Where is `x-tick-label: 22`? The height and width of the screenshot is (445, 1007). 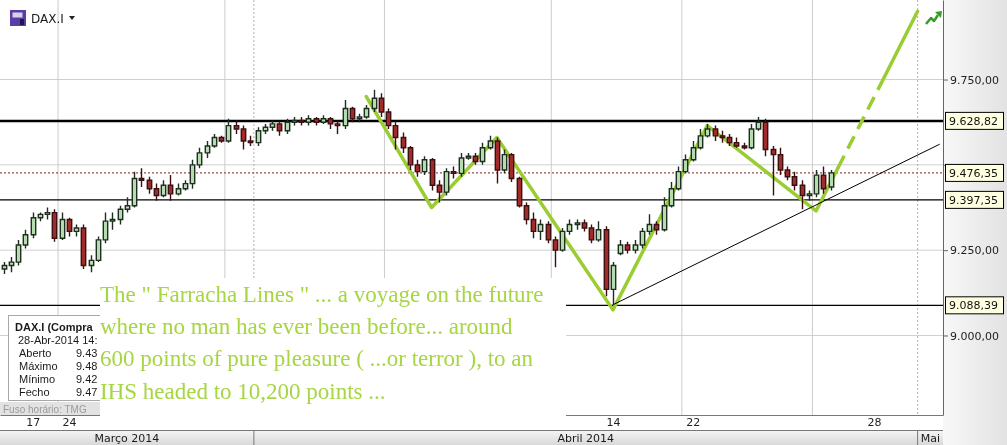
x-tick-label: 22 is located at coordinates (693, 422).